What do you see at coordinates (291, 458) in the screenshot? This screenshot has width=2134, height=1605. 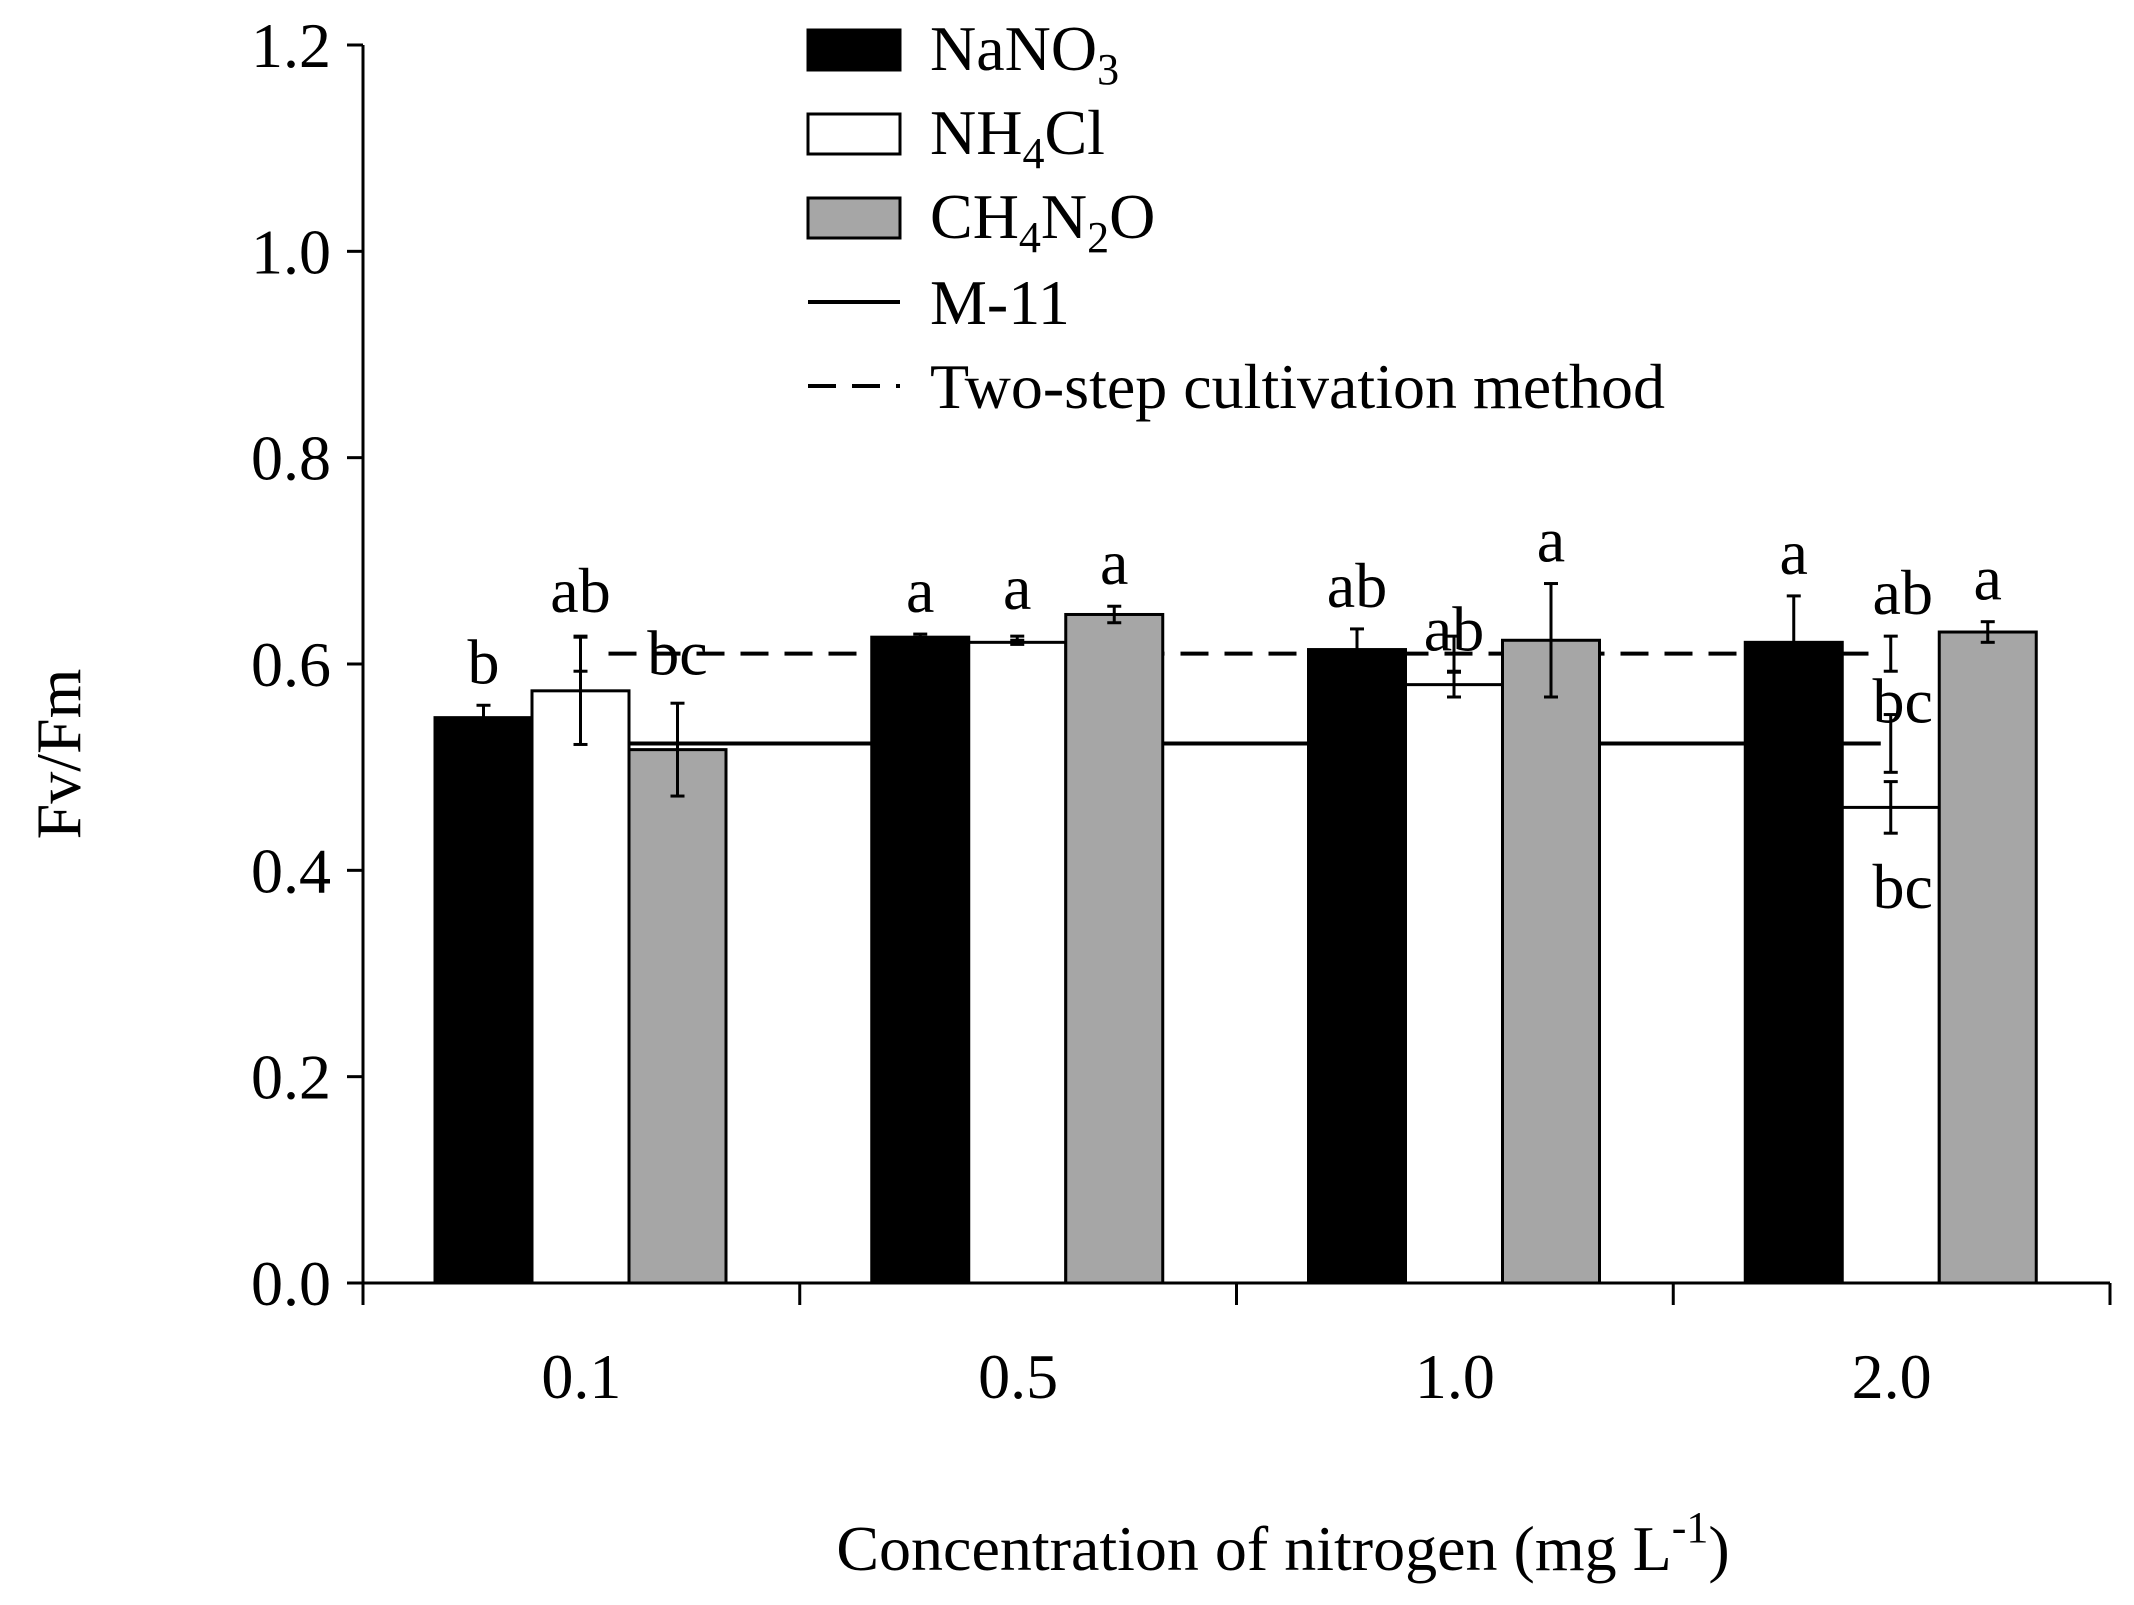 I see `y-tick-label: 0.8` at bounding box center [291, 458].